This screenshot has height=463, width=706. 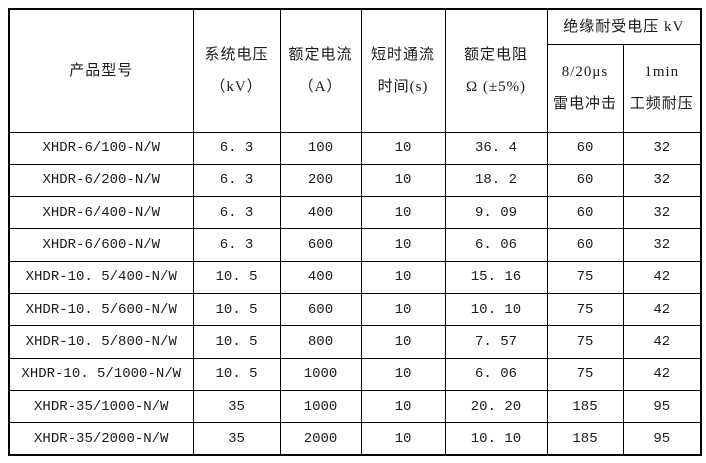 What do you see at coordinates (585, 71) in the screenshot?
I see `header-line: 8/20μs` at bounding box center [585, 71].